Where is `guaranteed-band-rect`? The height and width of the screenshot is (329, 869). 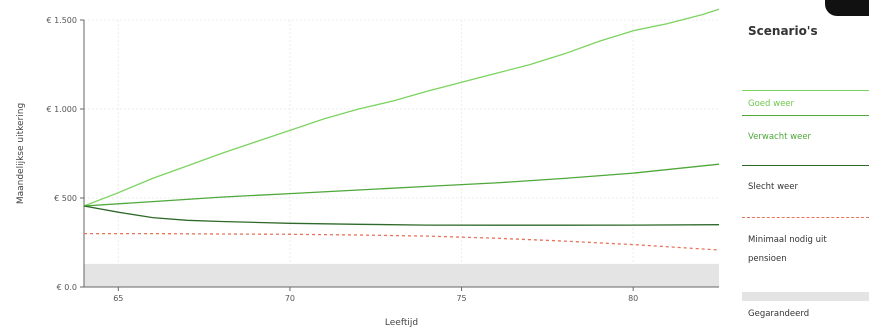 guaranteed-band-rect is located at coordinates (401, 275).